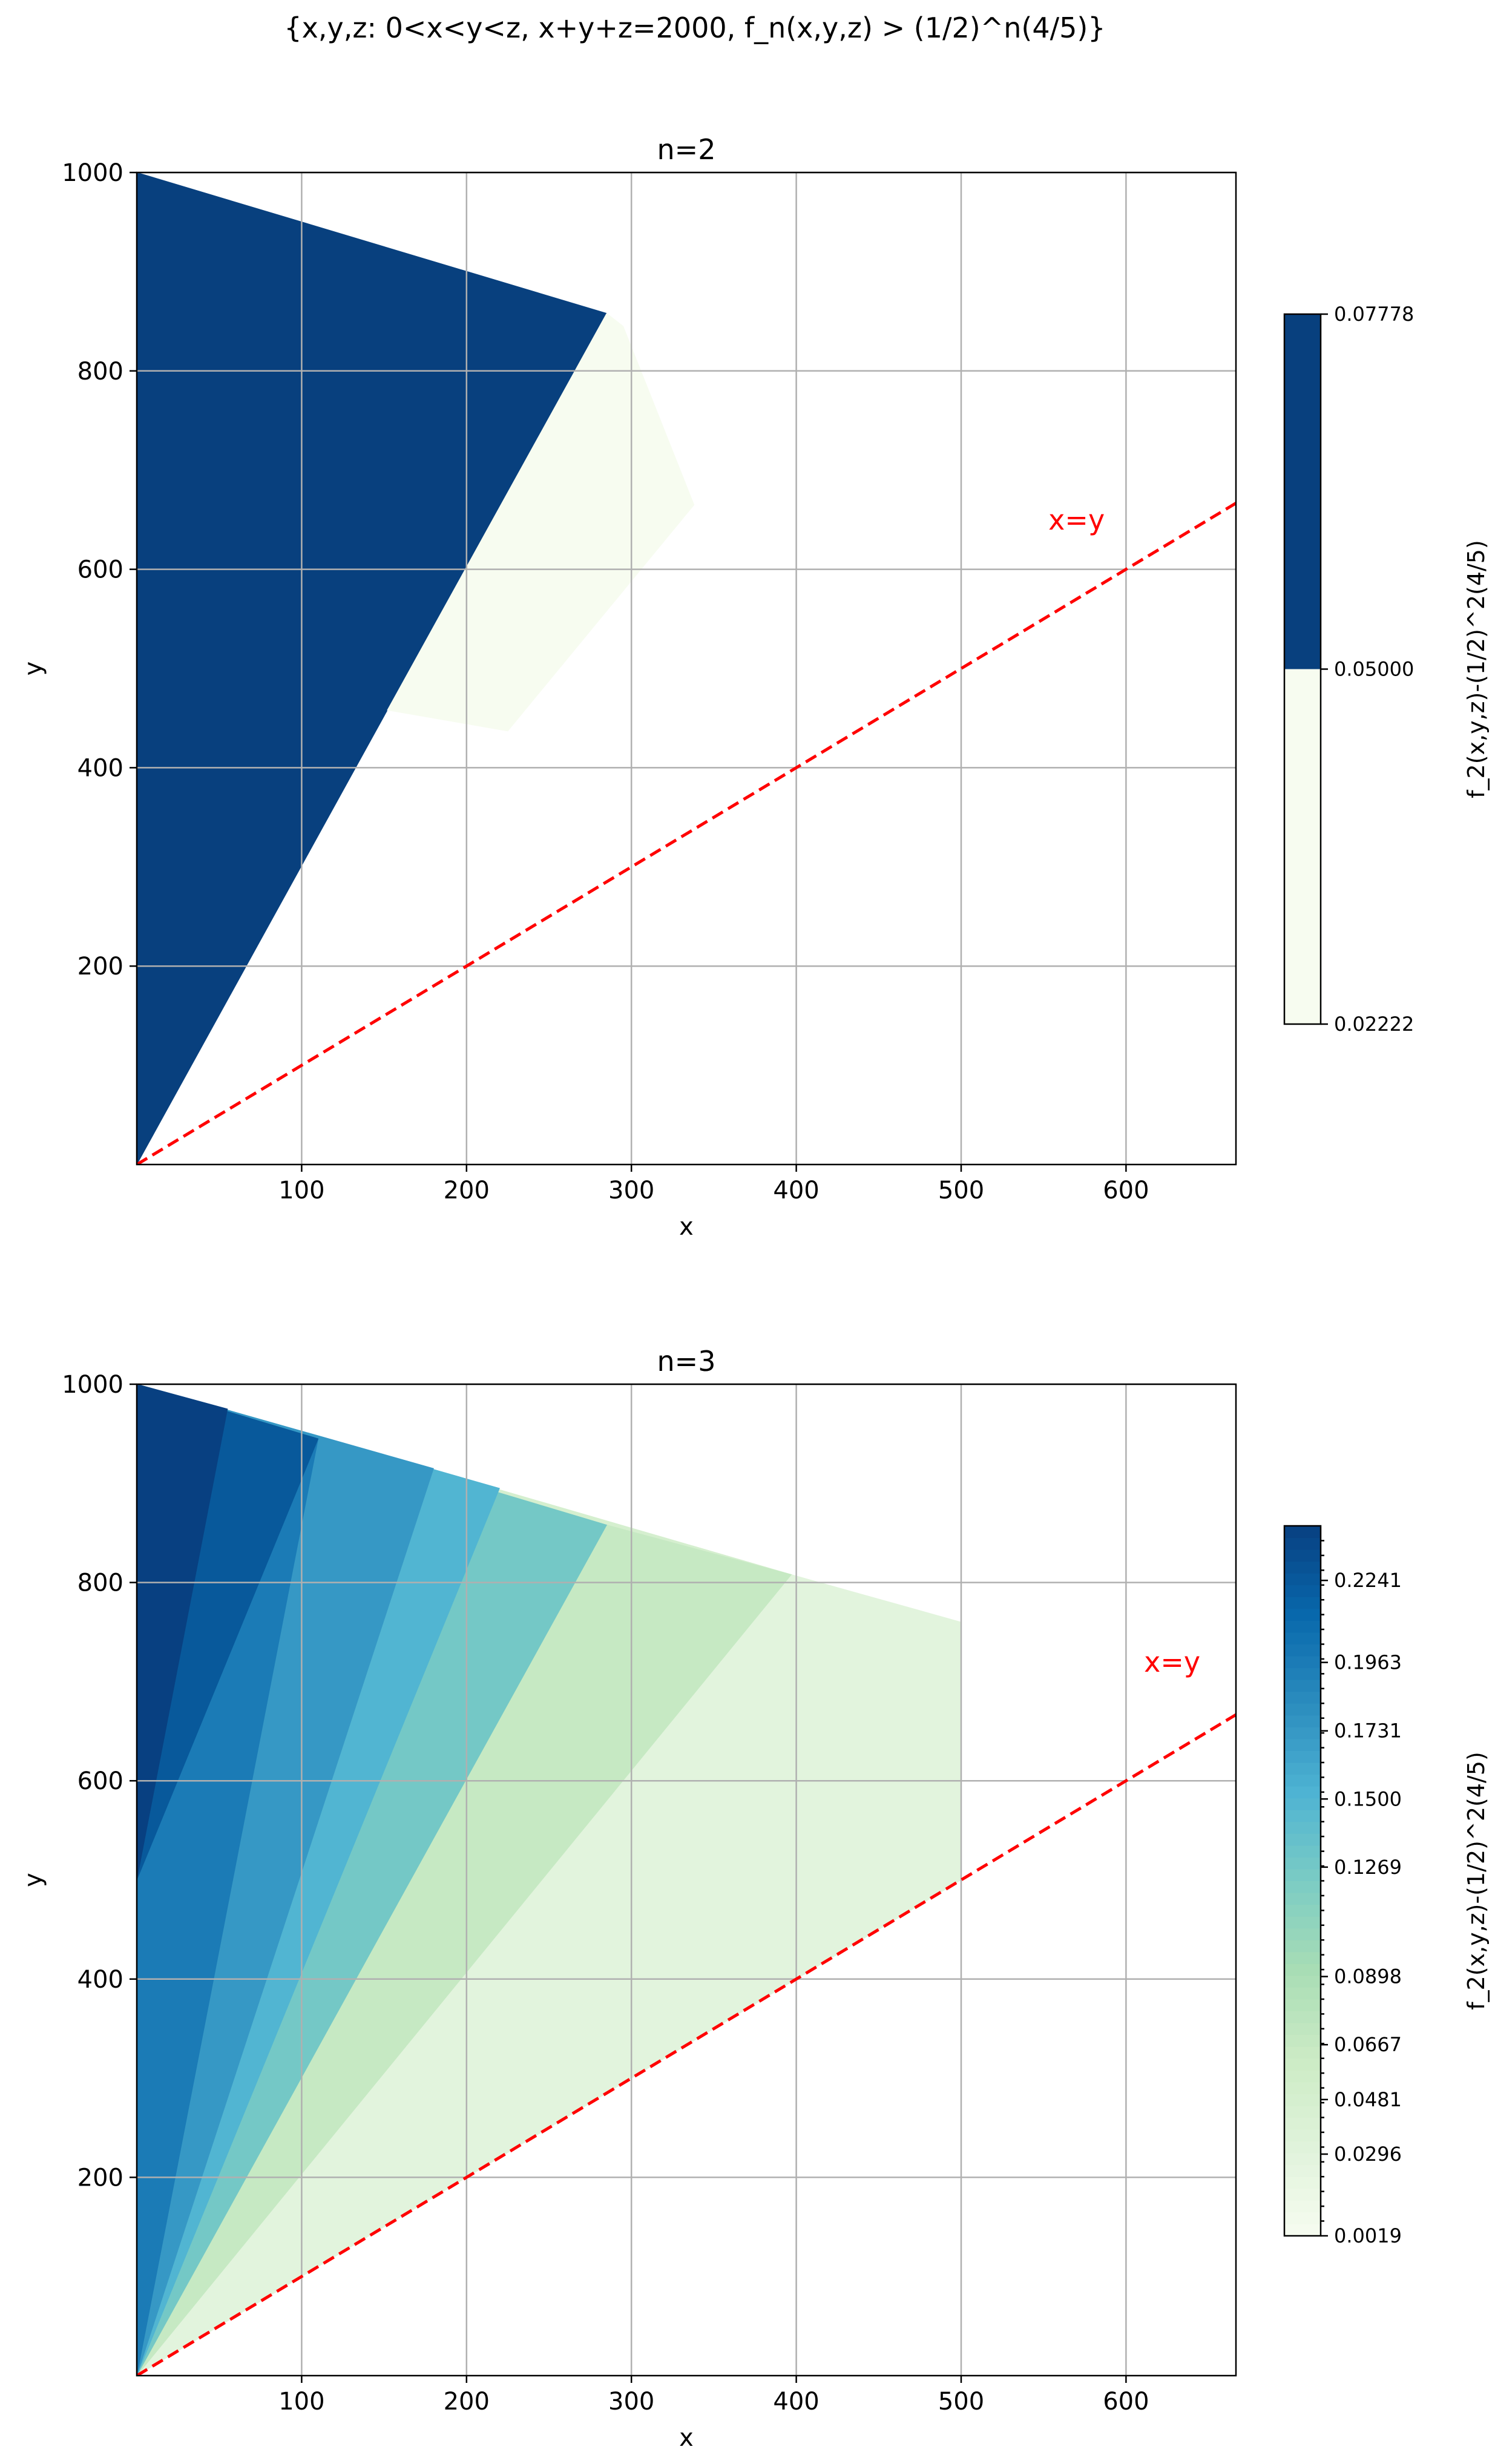  I want to click on x-tick-label: 200, so click(467, 1190).